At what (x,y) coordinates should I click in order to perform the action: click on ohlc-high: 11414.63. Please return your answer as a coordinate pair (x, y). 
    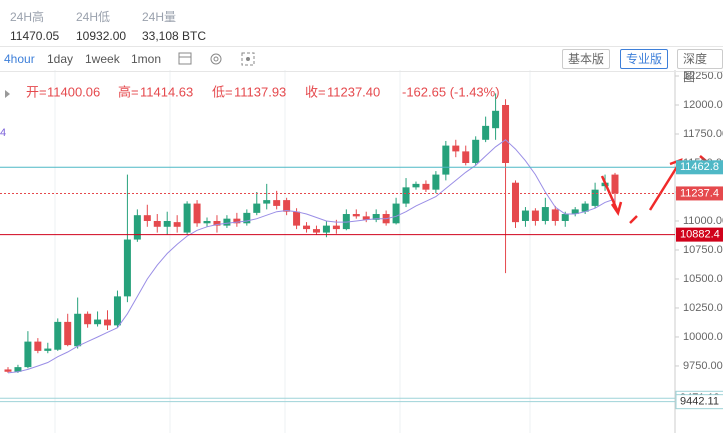
    Looking at the image, I should click on (166, 91).